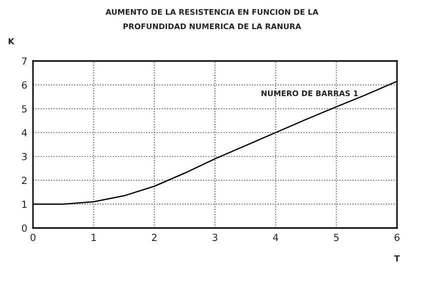 This screenshot has height=298, width=424. What do you see at coordinates (24, 228) in the screenshot?
I see `y-tick-label: 0` at bounding box center [24, 228].